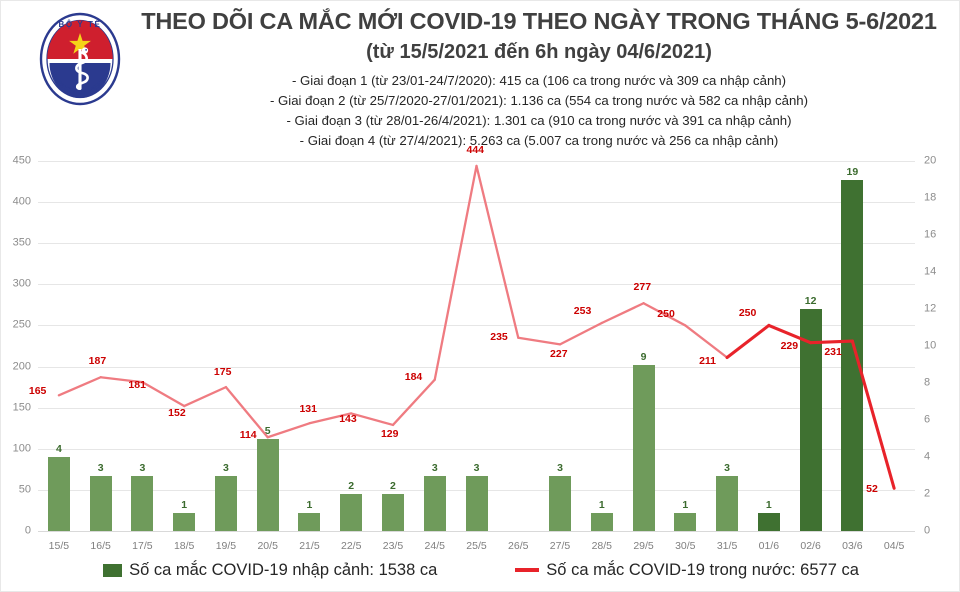 The image size is (960, 592). I want to click on y-axis-right-tick: 14, so click(930, 271).